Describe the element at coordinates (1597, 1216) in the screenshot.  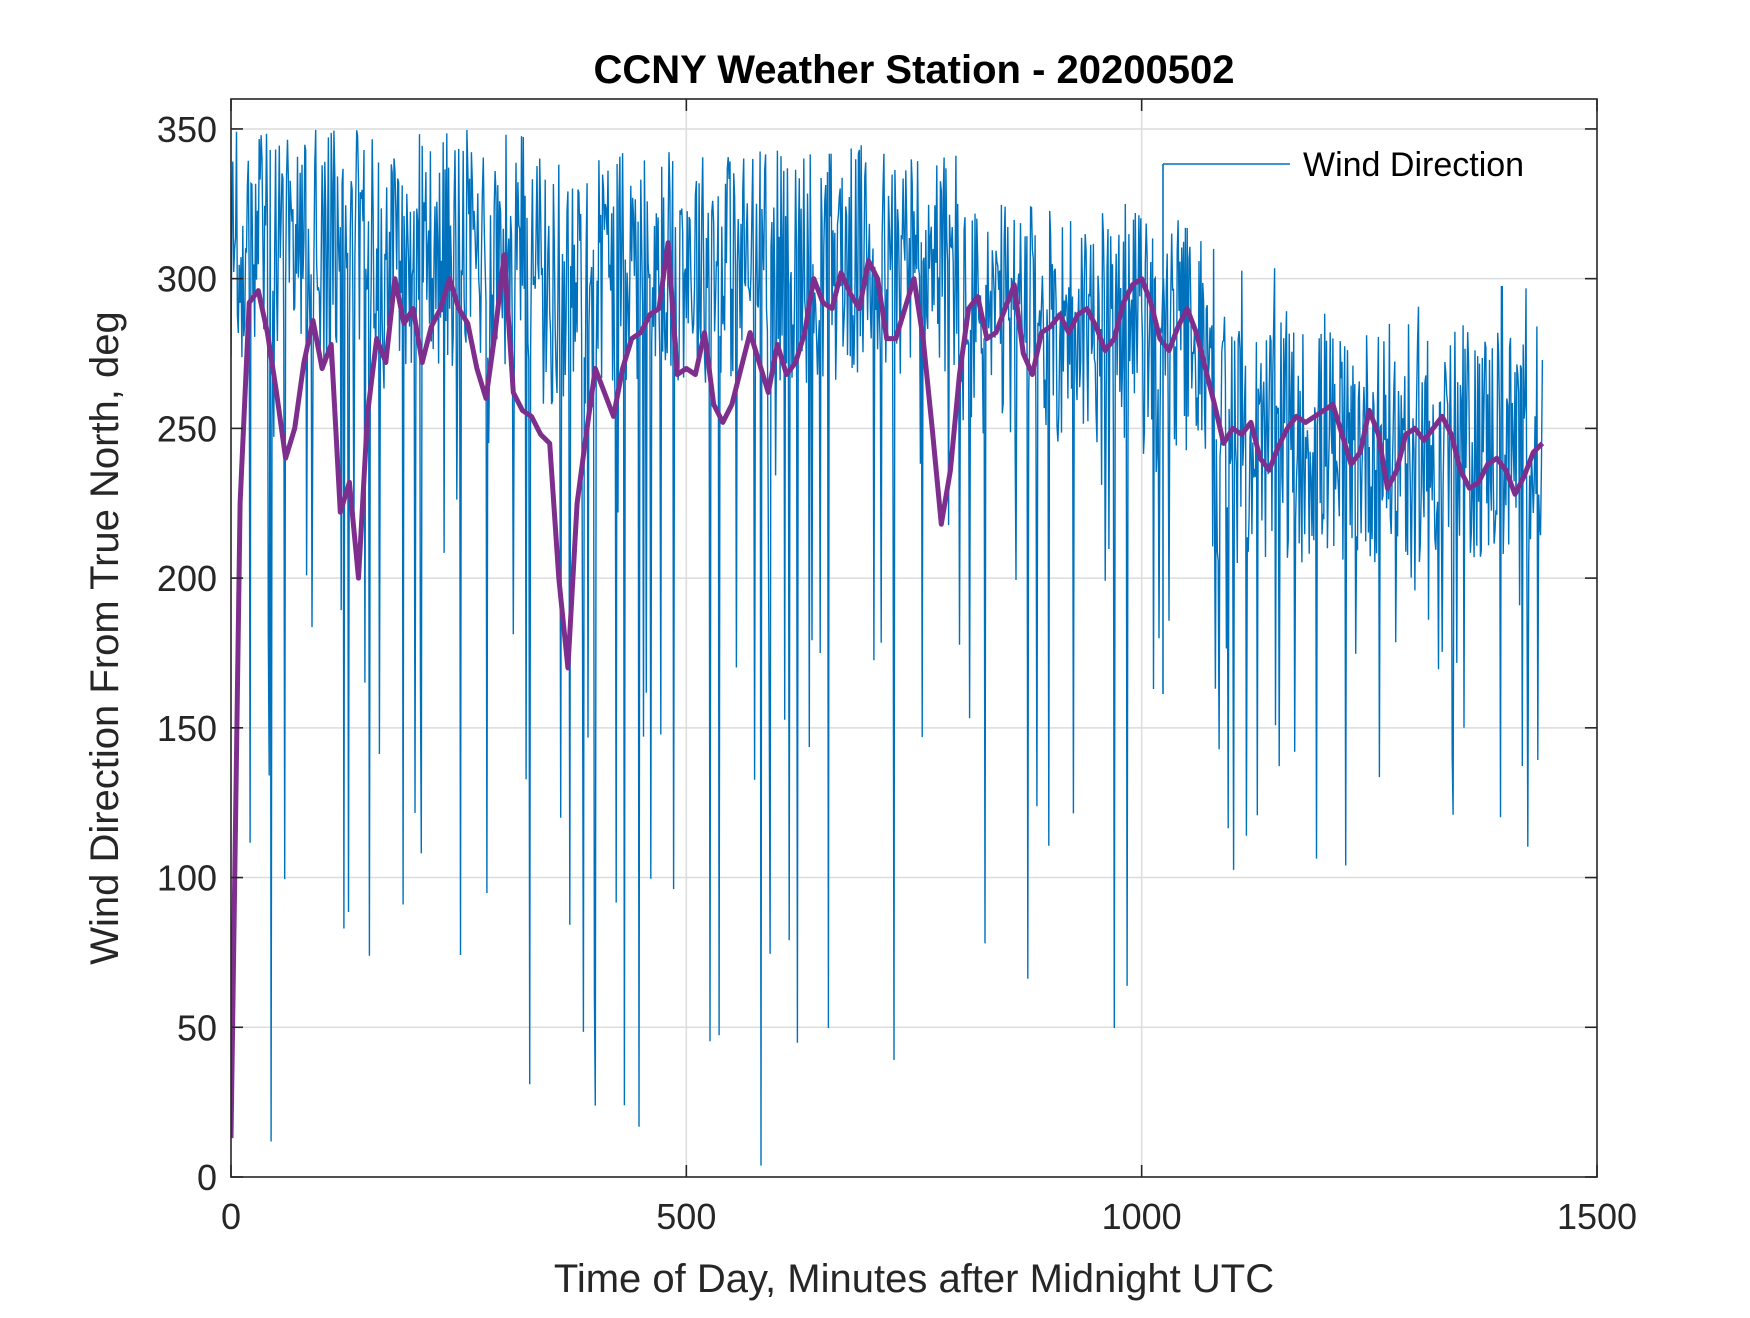
I see `x-tick-label: 1500` at that location.